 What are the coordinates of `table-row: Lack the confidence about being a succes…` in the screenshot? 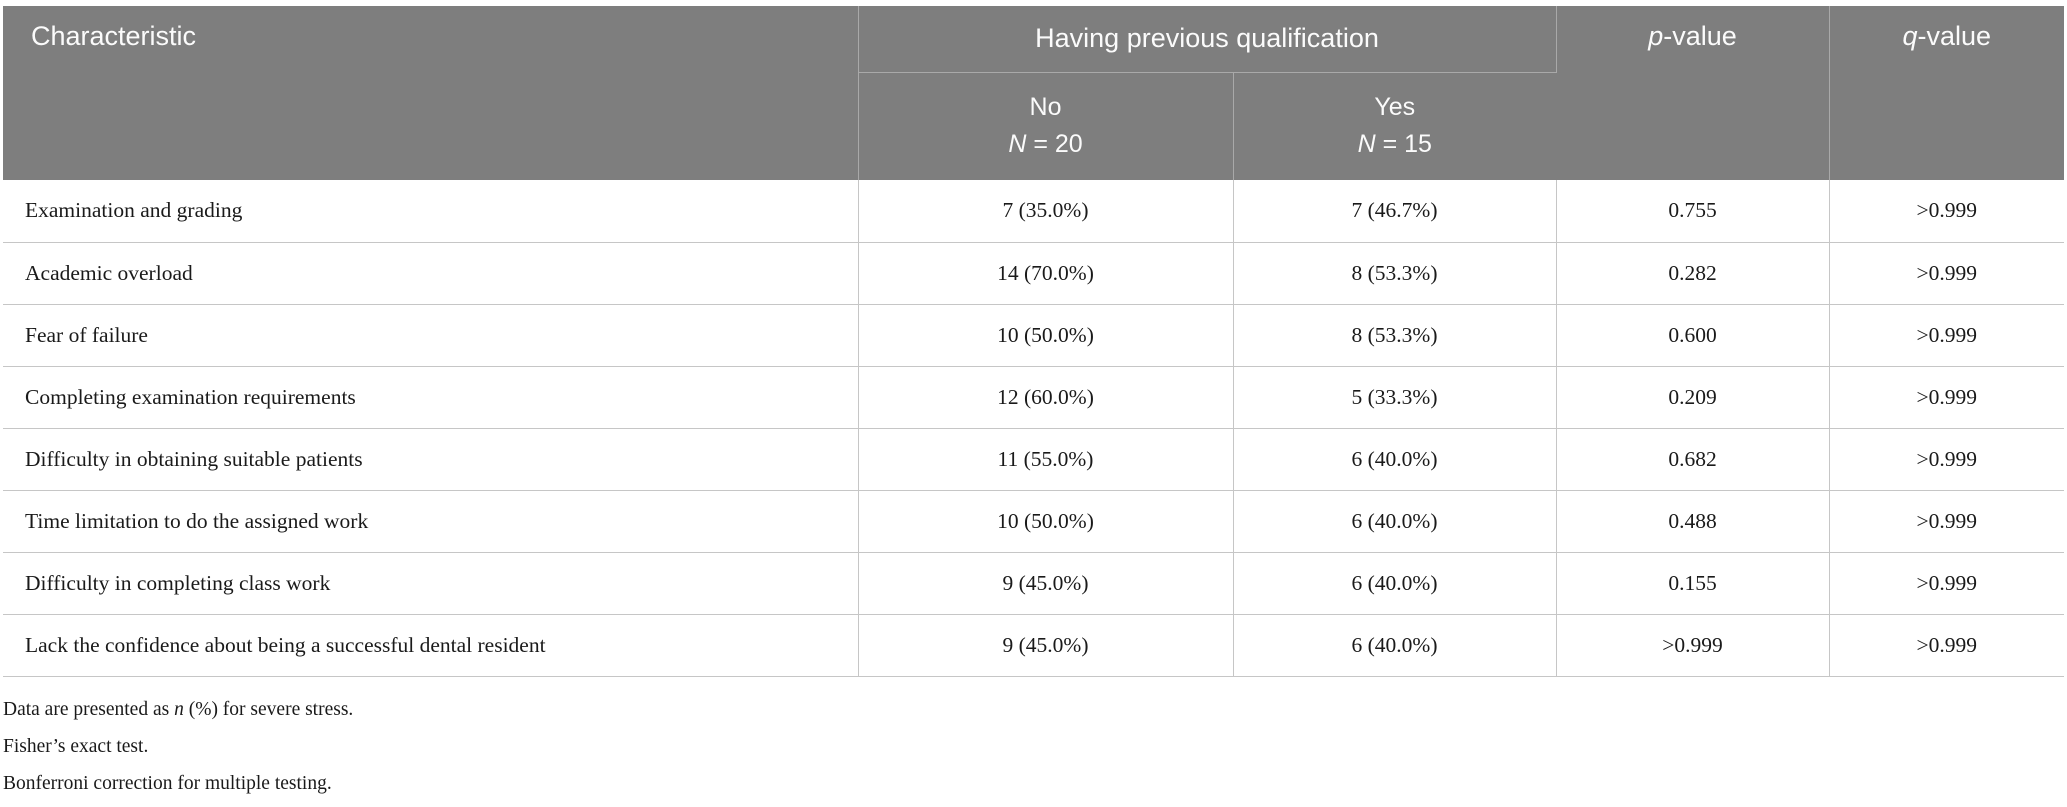 It's located at (1034, 645).